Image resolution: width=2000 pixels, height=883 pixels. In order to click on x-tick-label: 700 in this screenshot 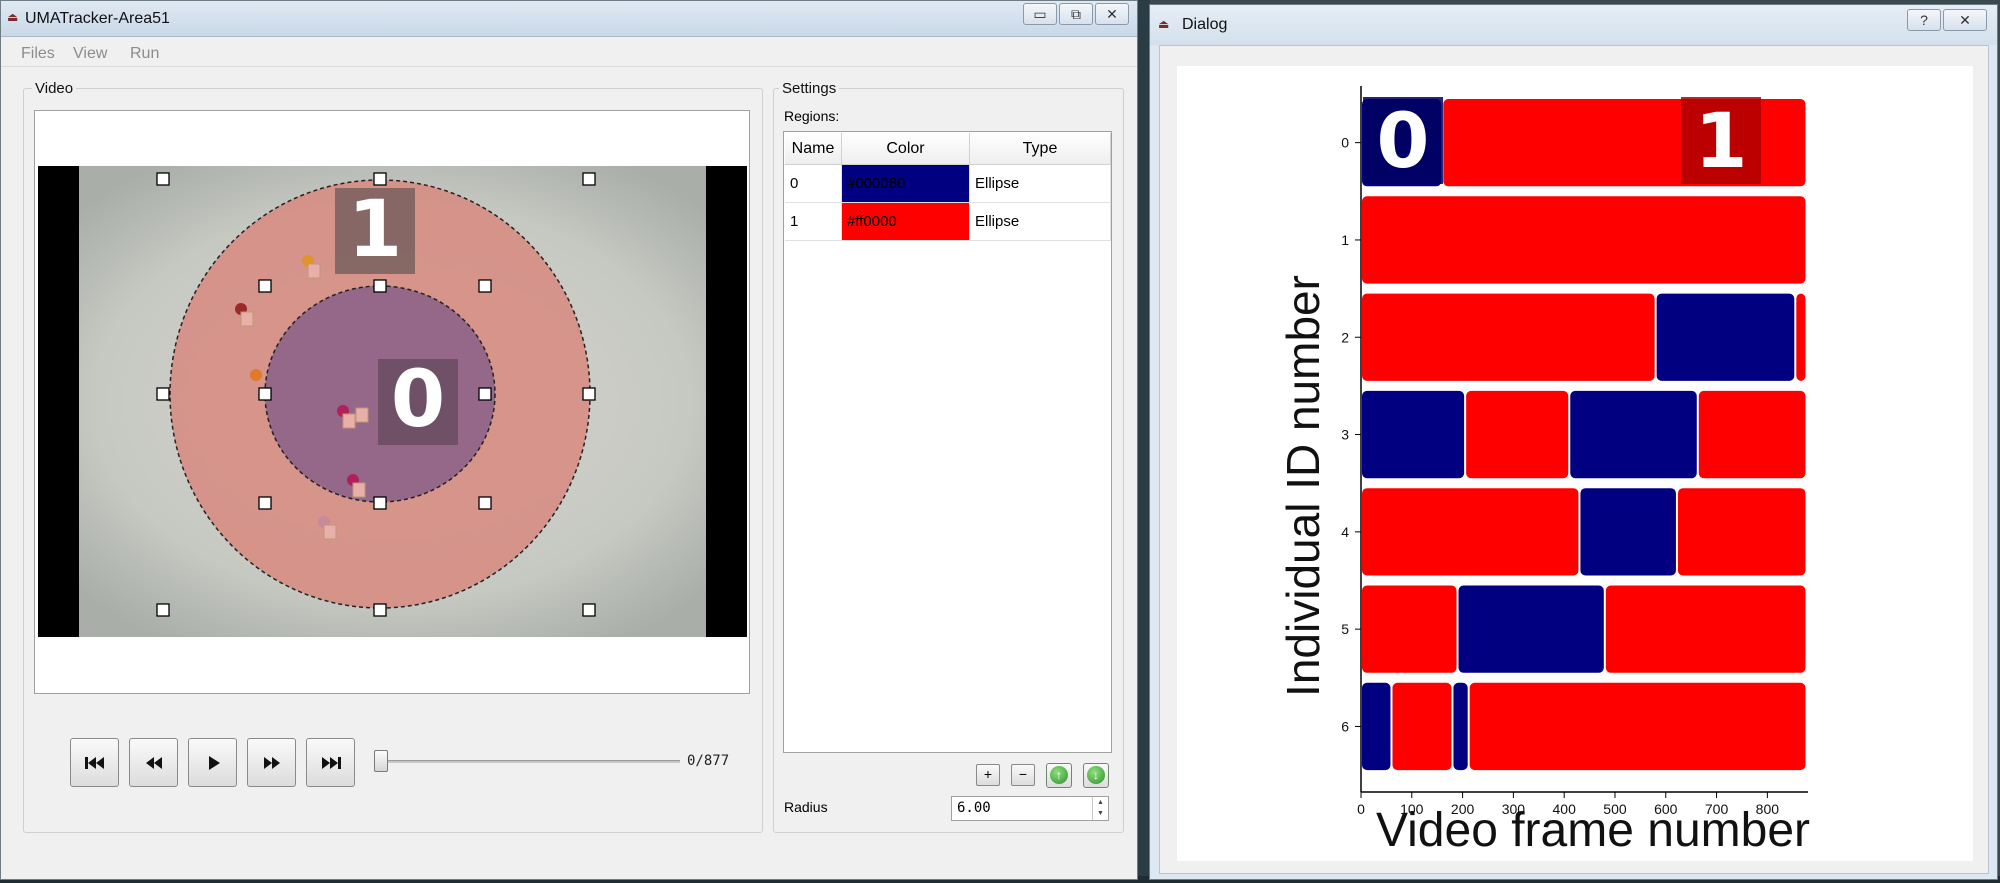, I will do `click(1717, 809)`.